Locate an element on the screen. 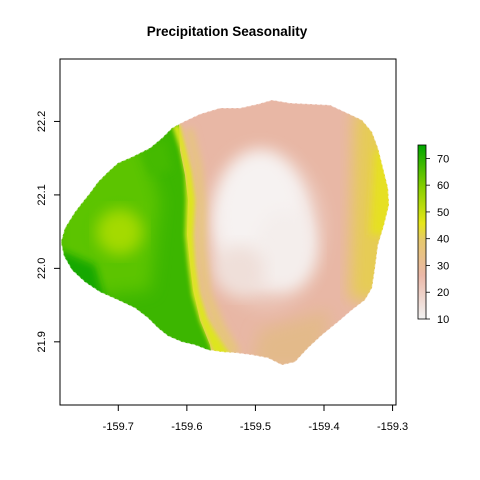 The image size is (480, 480). x-axis: -159.7 -159.6 -159.5 -159.4 -159.3 is located at coordinates (255, 419).